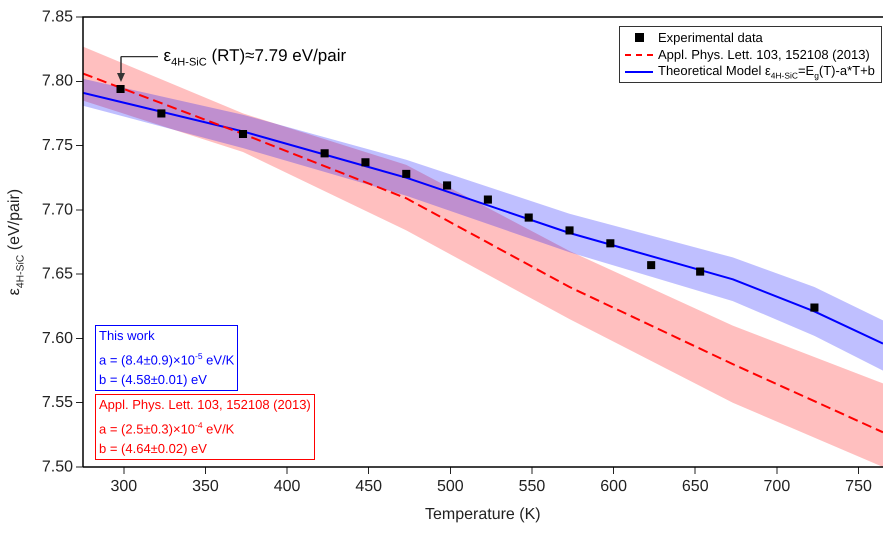  I want to click on x-tick-label: 550, so click(532, 487).